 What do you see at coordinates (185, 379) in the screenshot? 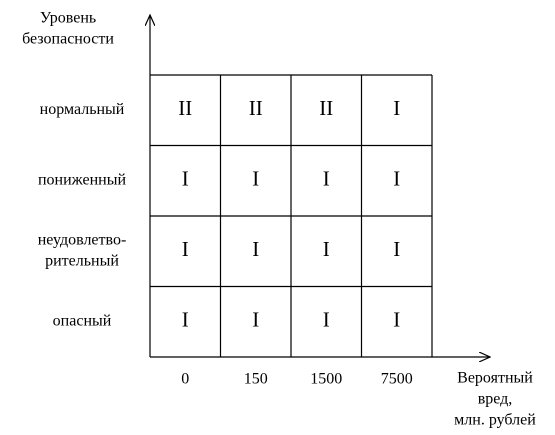
I see `x-label: 0` at bounding box center [185, 379].